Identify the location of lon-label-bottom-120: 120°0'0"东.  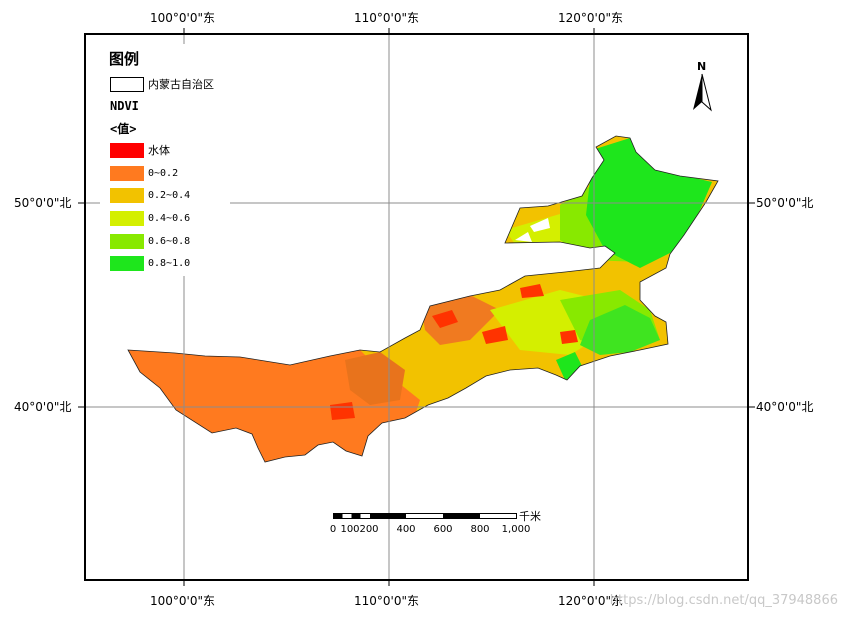
(590, 601).